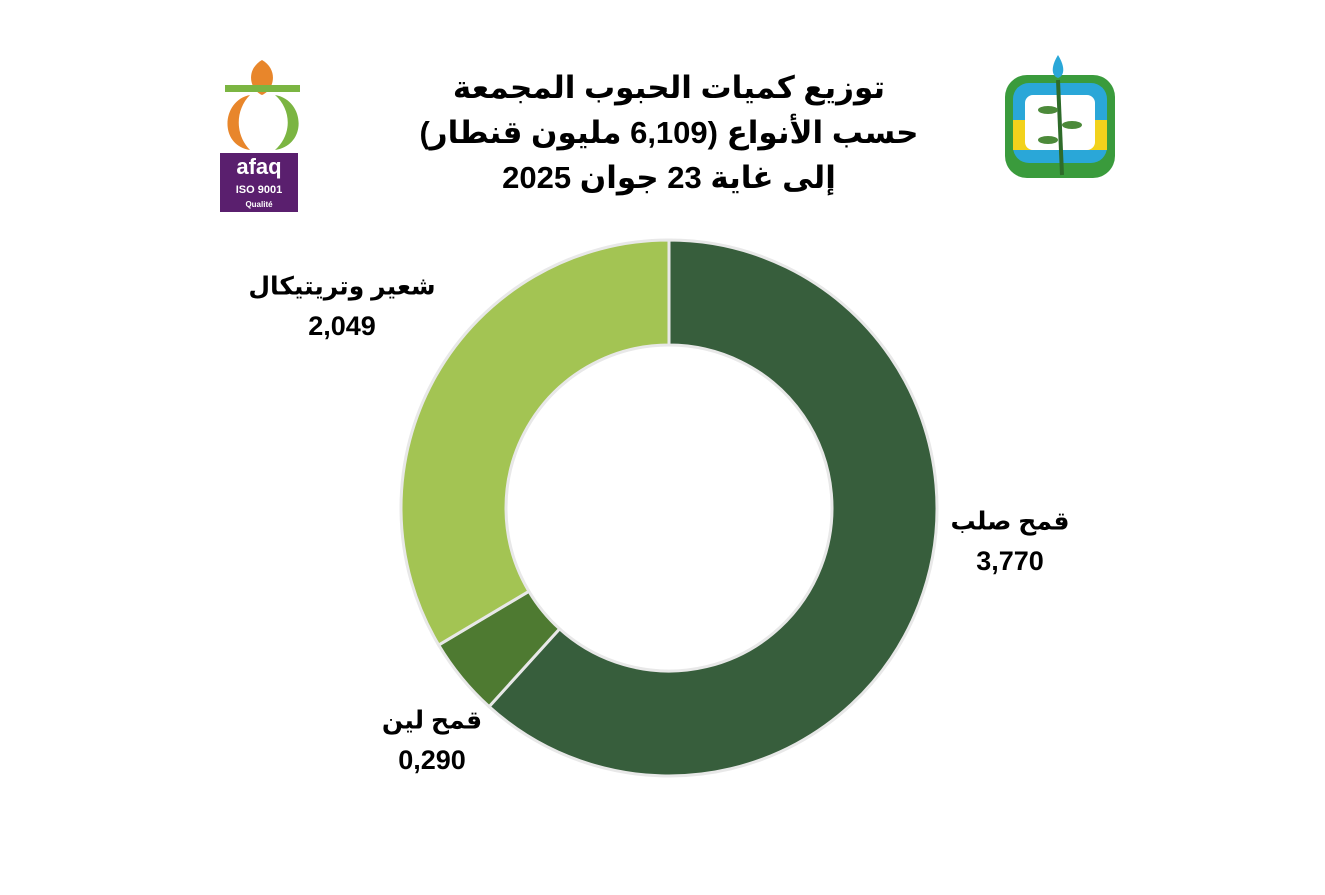 The width and height of the screenshot is (1325, 895). Describe the element at coordinates (259, 204) in the screenshot. I see `logo-text: Qualité` at that location.